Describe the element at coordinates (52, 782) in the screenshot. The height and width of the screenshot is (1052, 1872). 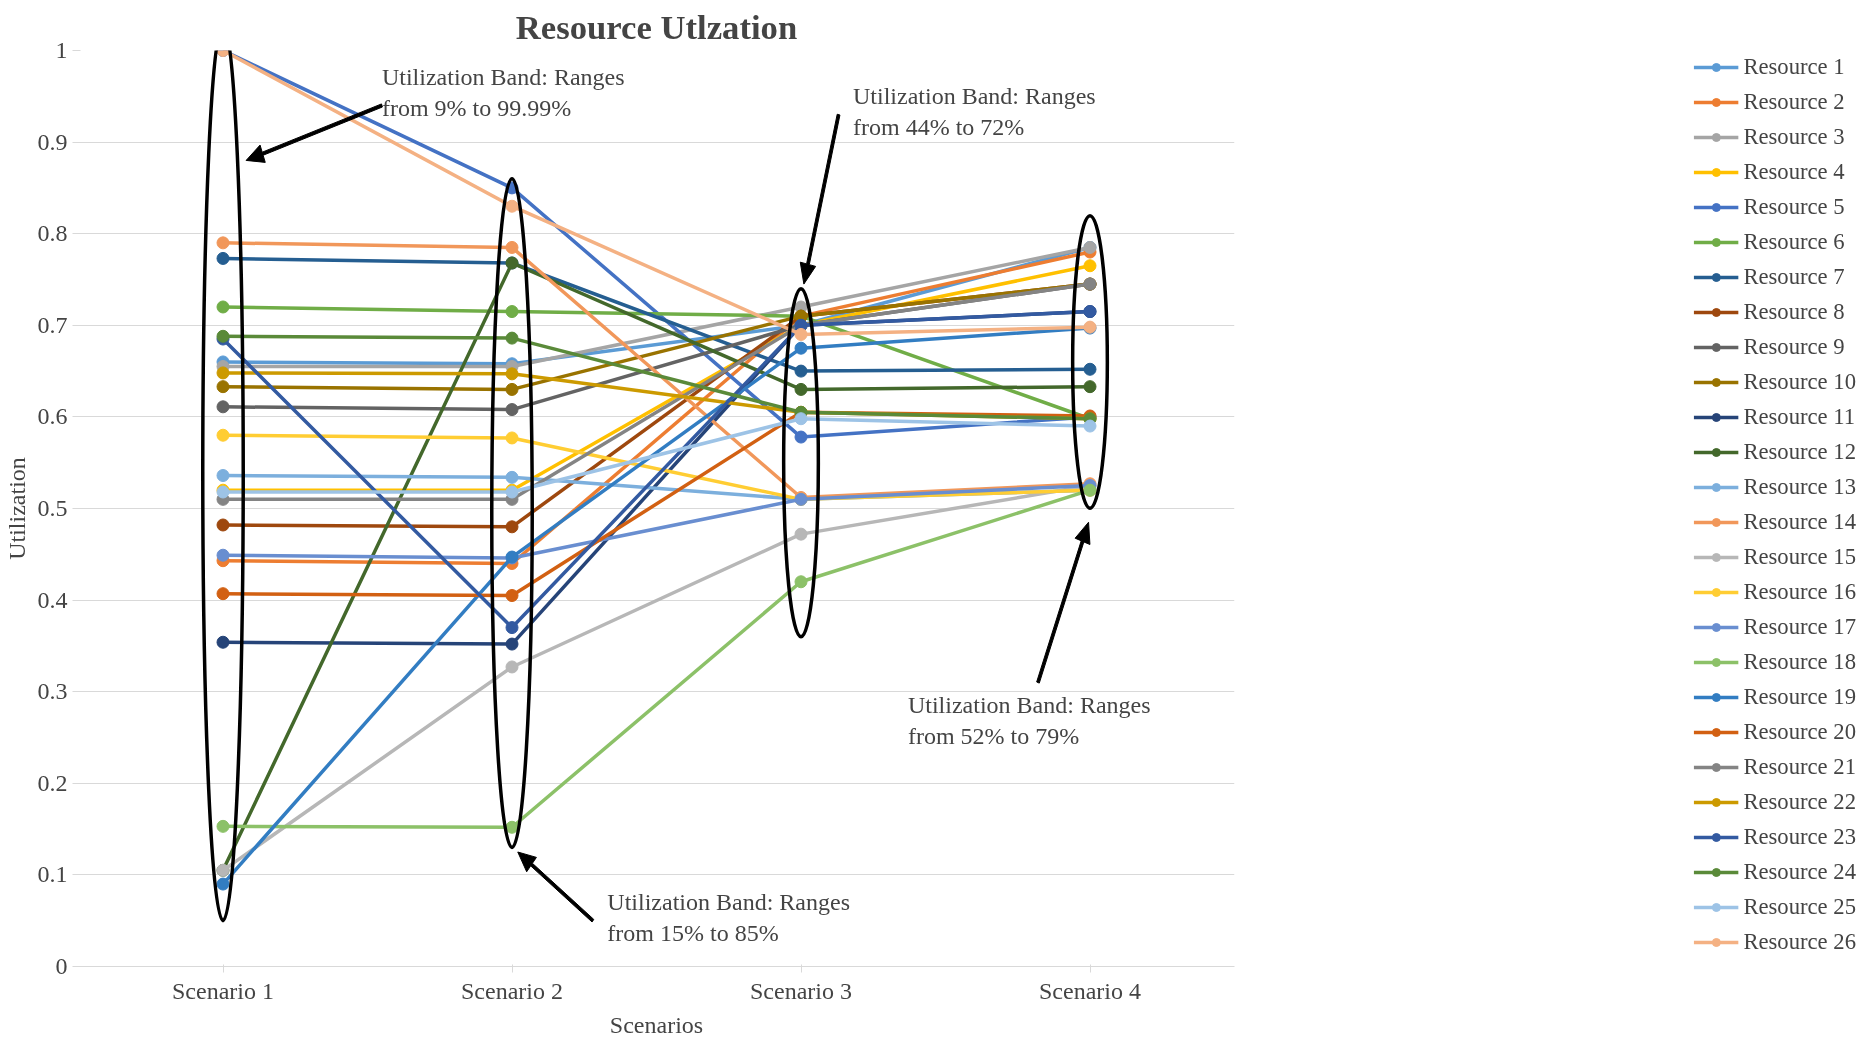
I see `y-tick-label: 0.2` at that location.